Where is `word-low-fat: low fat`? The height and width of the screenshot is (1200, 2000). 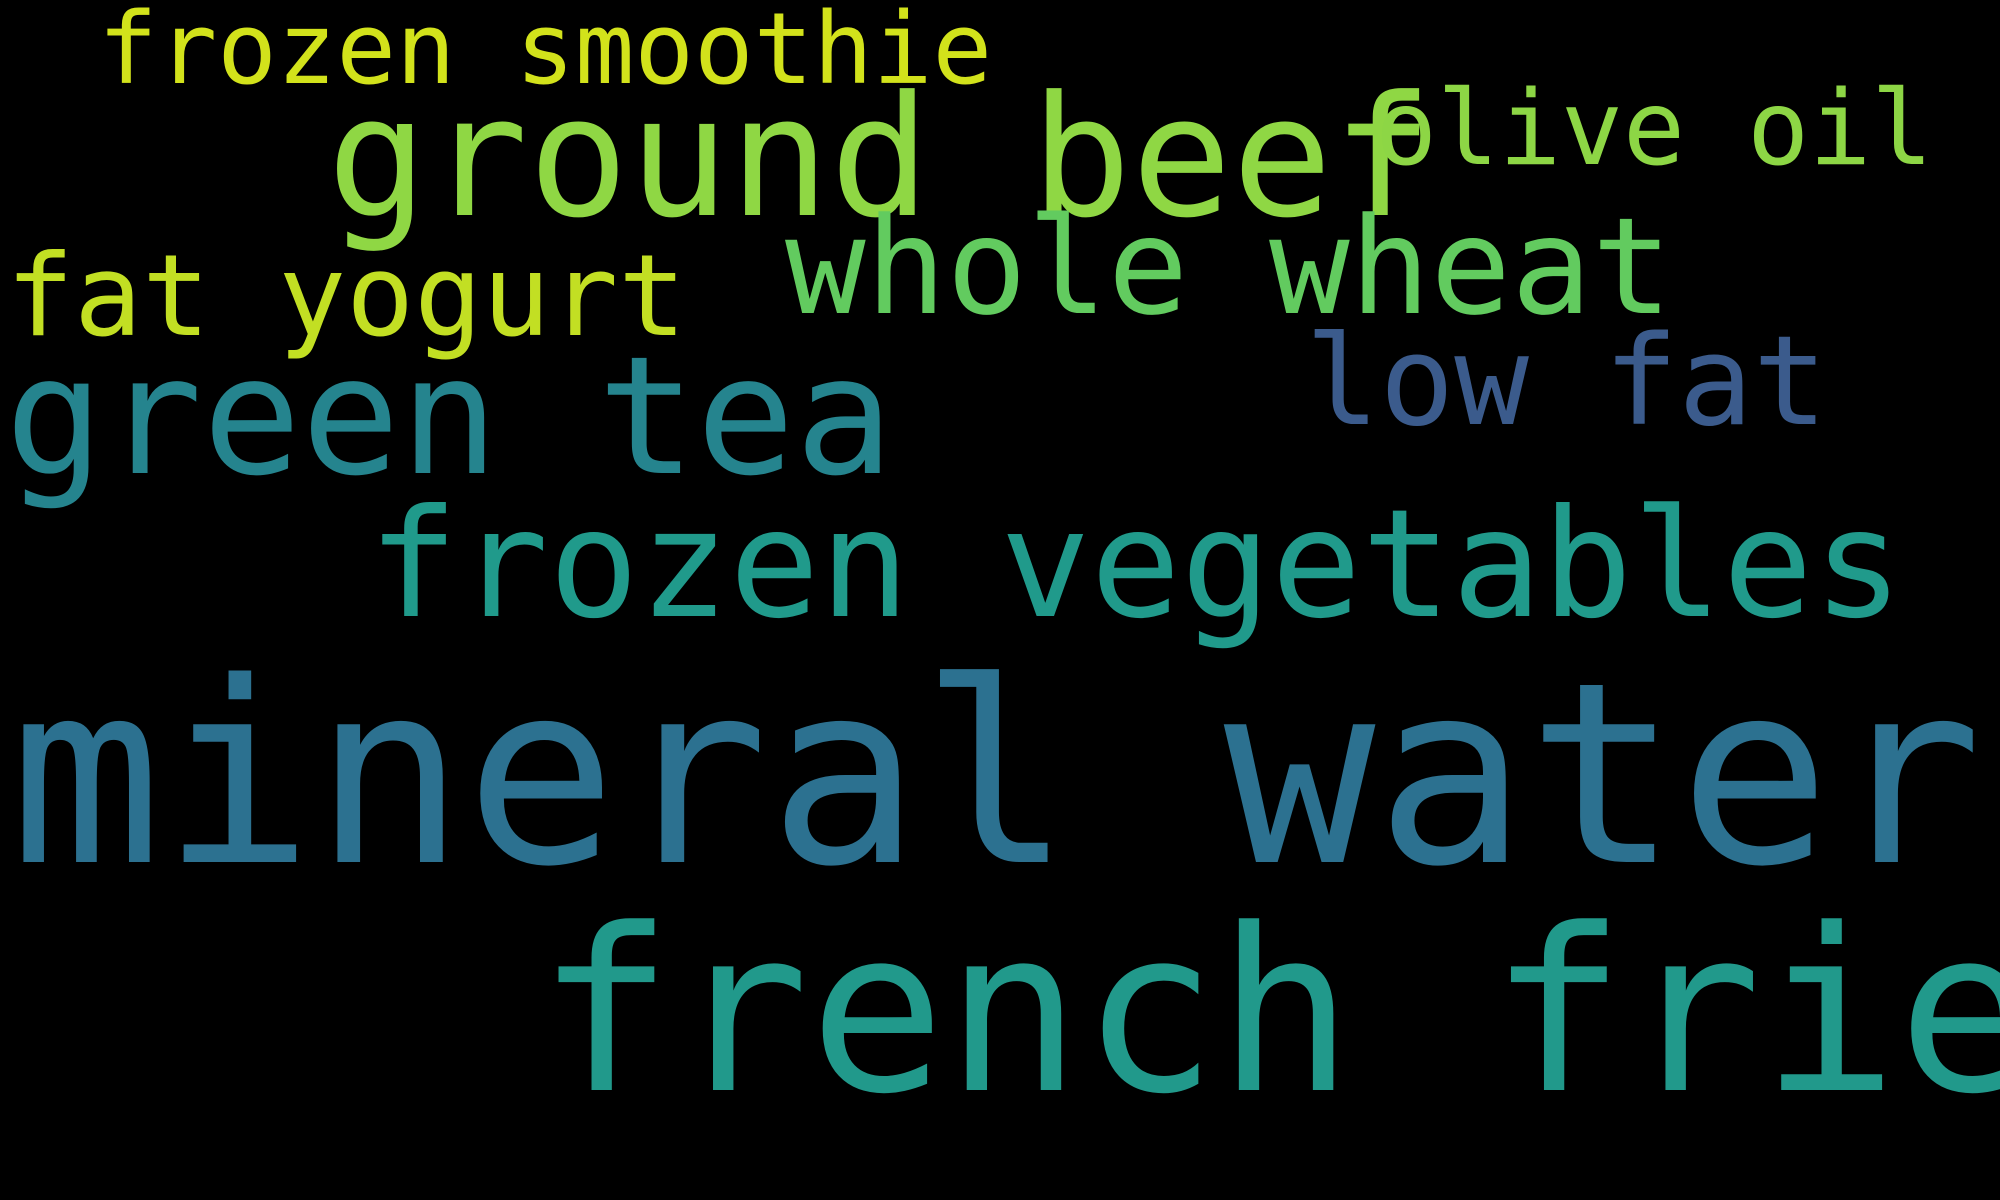 word-low-fat: low fat is located at coordinates (1566, 382).